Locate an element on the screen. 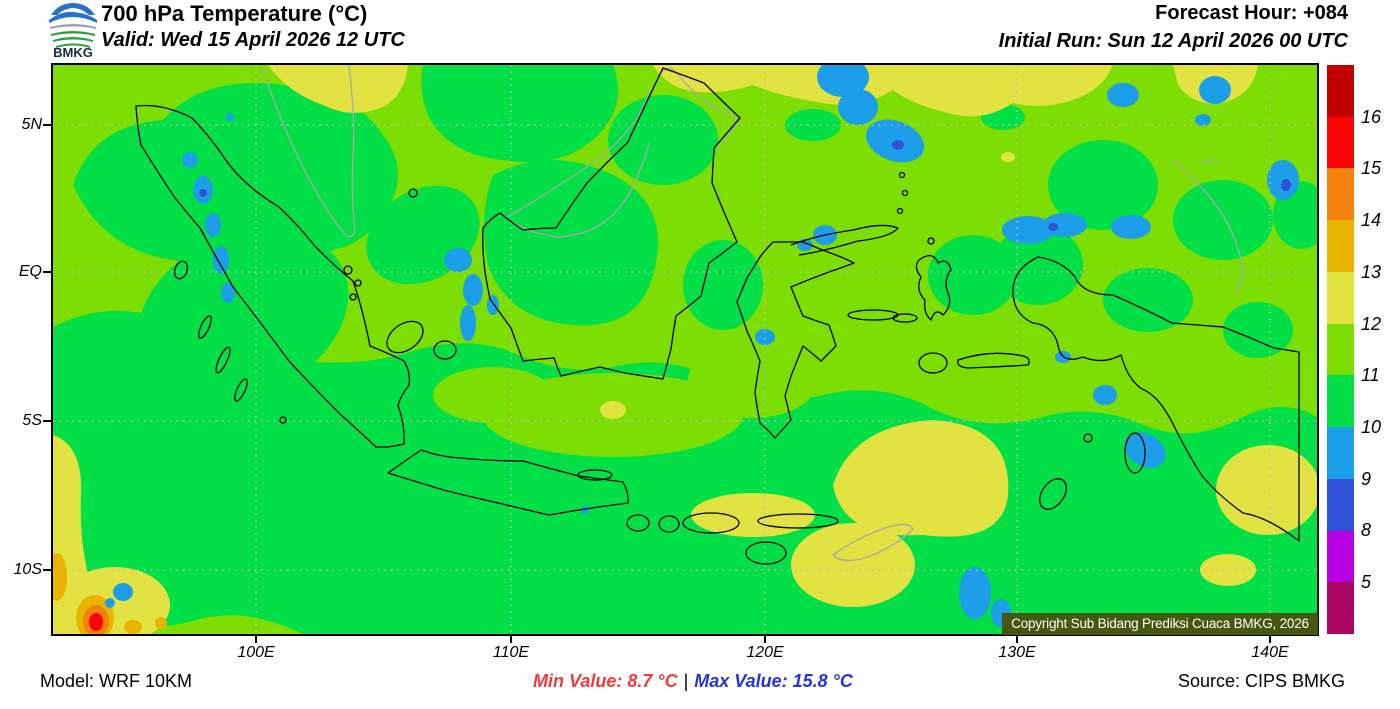 This screenshot has height=709, width=1400. logo-text: BMKG is located at coordinates (73, 51).